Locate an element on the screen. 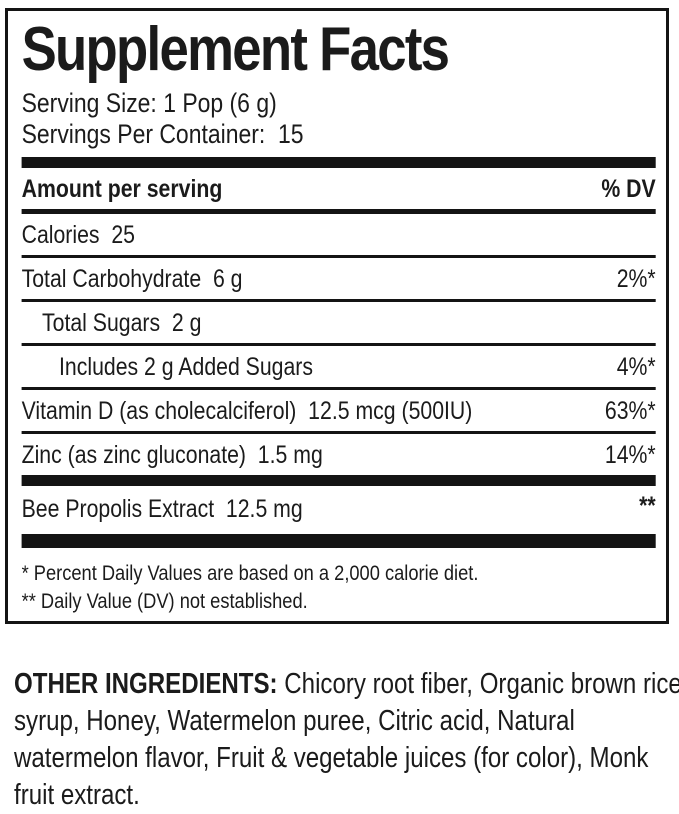  row-label: Total Sugars 2 g is located at coordinates (122, 322).